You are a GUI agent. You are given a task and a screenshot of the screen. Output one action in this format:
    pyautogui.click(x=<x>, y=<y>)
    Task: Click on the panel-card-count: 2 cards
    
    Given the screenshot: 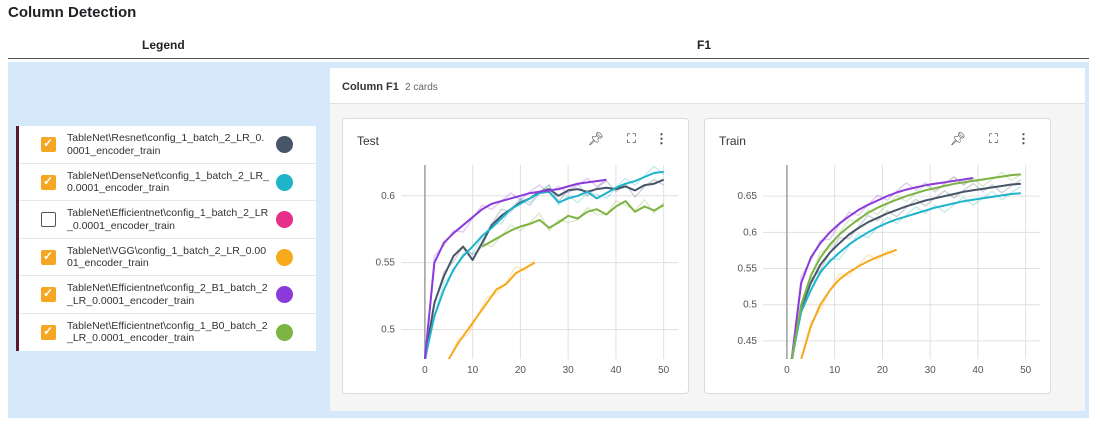 What is the action you would take?
    pyautogui.click(x=421, y=87)
    